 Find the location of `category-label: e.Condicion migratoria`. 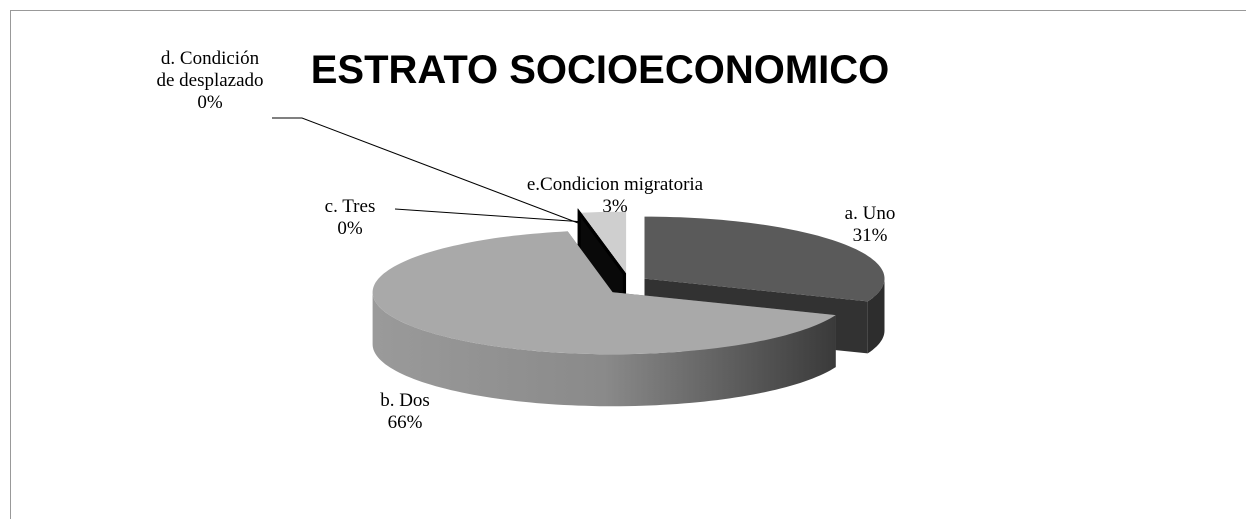

category-label: e.Condicion migratoria is located at coordinates (615, 184).